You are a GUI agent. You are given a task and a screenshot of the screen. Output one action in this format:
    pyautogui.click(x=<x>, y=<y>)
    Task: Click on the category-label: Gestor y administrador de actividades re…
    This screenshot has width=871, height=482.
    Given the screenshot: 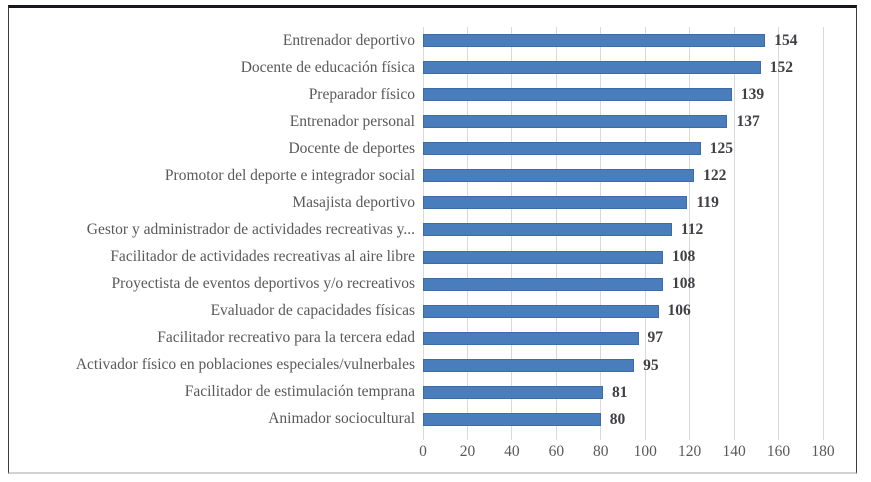 What is the action you would take?
    pyautogui.click(x=250, y=229)
    